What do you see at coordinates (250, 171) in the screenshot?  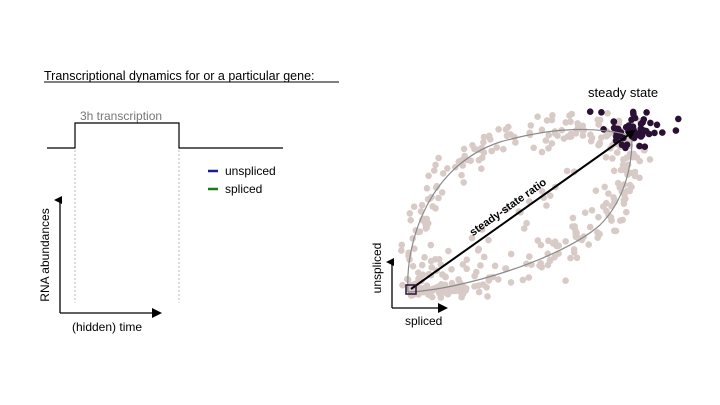 I see `legend-unspliced-label: unspliced` at bounding box center [250, 171].